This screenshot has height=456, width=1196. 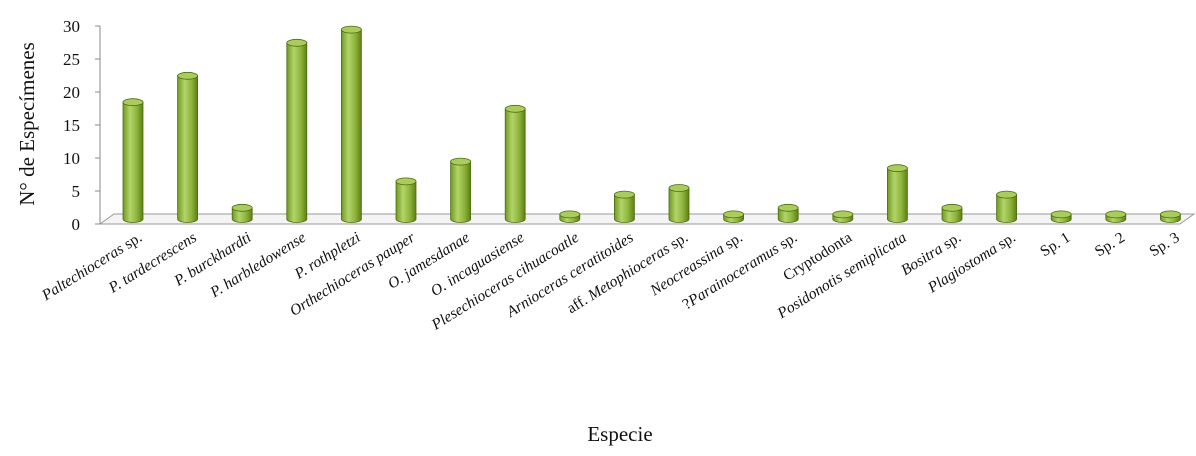 What do you see at coordinates (76, 224) in the screenshot?
I see `y-tick-label: 0` at bounding box center [76, 224].